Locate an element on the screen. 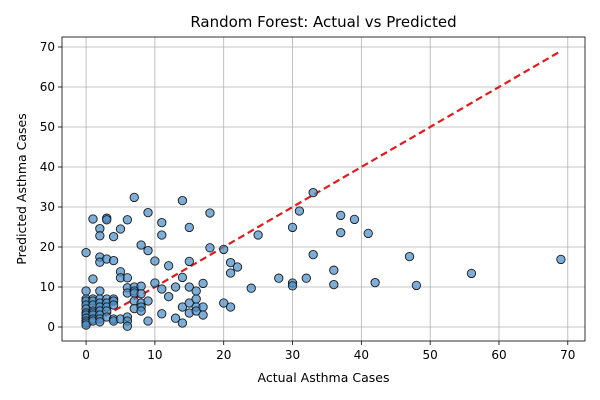 This screenshot has width=600, height=400. x-tick-label: 50 is located at coordinates (430, 355).